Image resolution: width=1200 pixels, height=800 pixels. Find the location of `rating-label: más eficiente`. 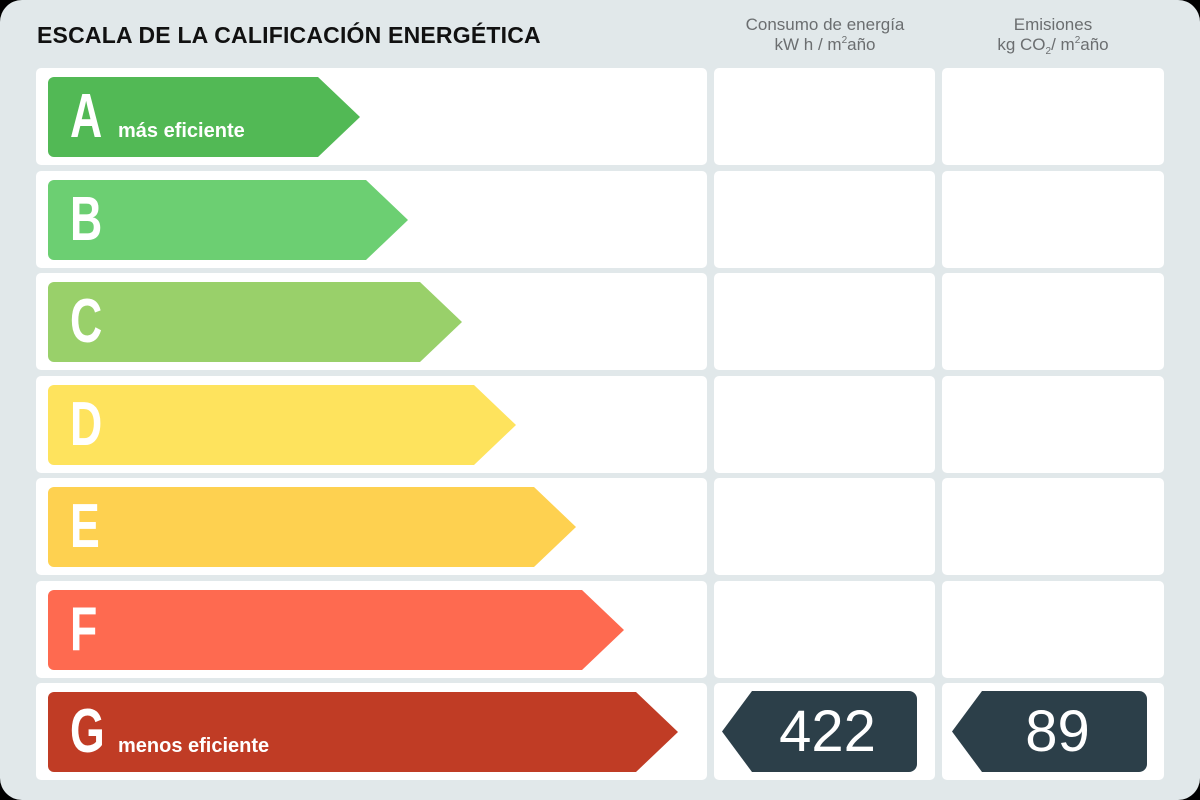

rating-label: más eficiente is located at coordinates (181, 131).